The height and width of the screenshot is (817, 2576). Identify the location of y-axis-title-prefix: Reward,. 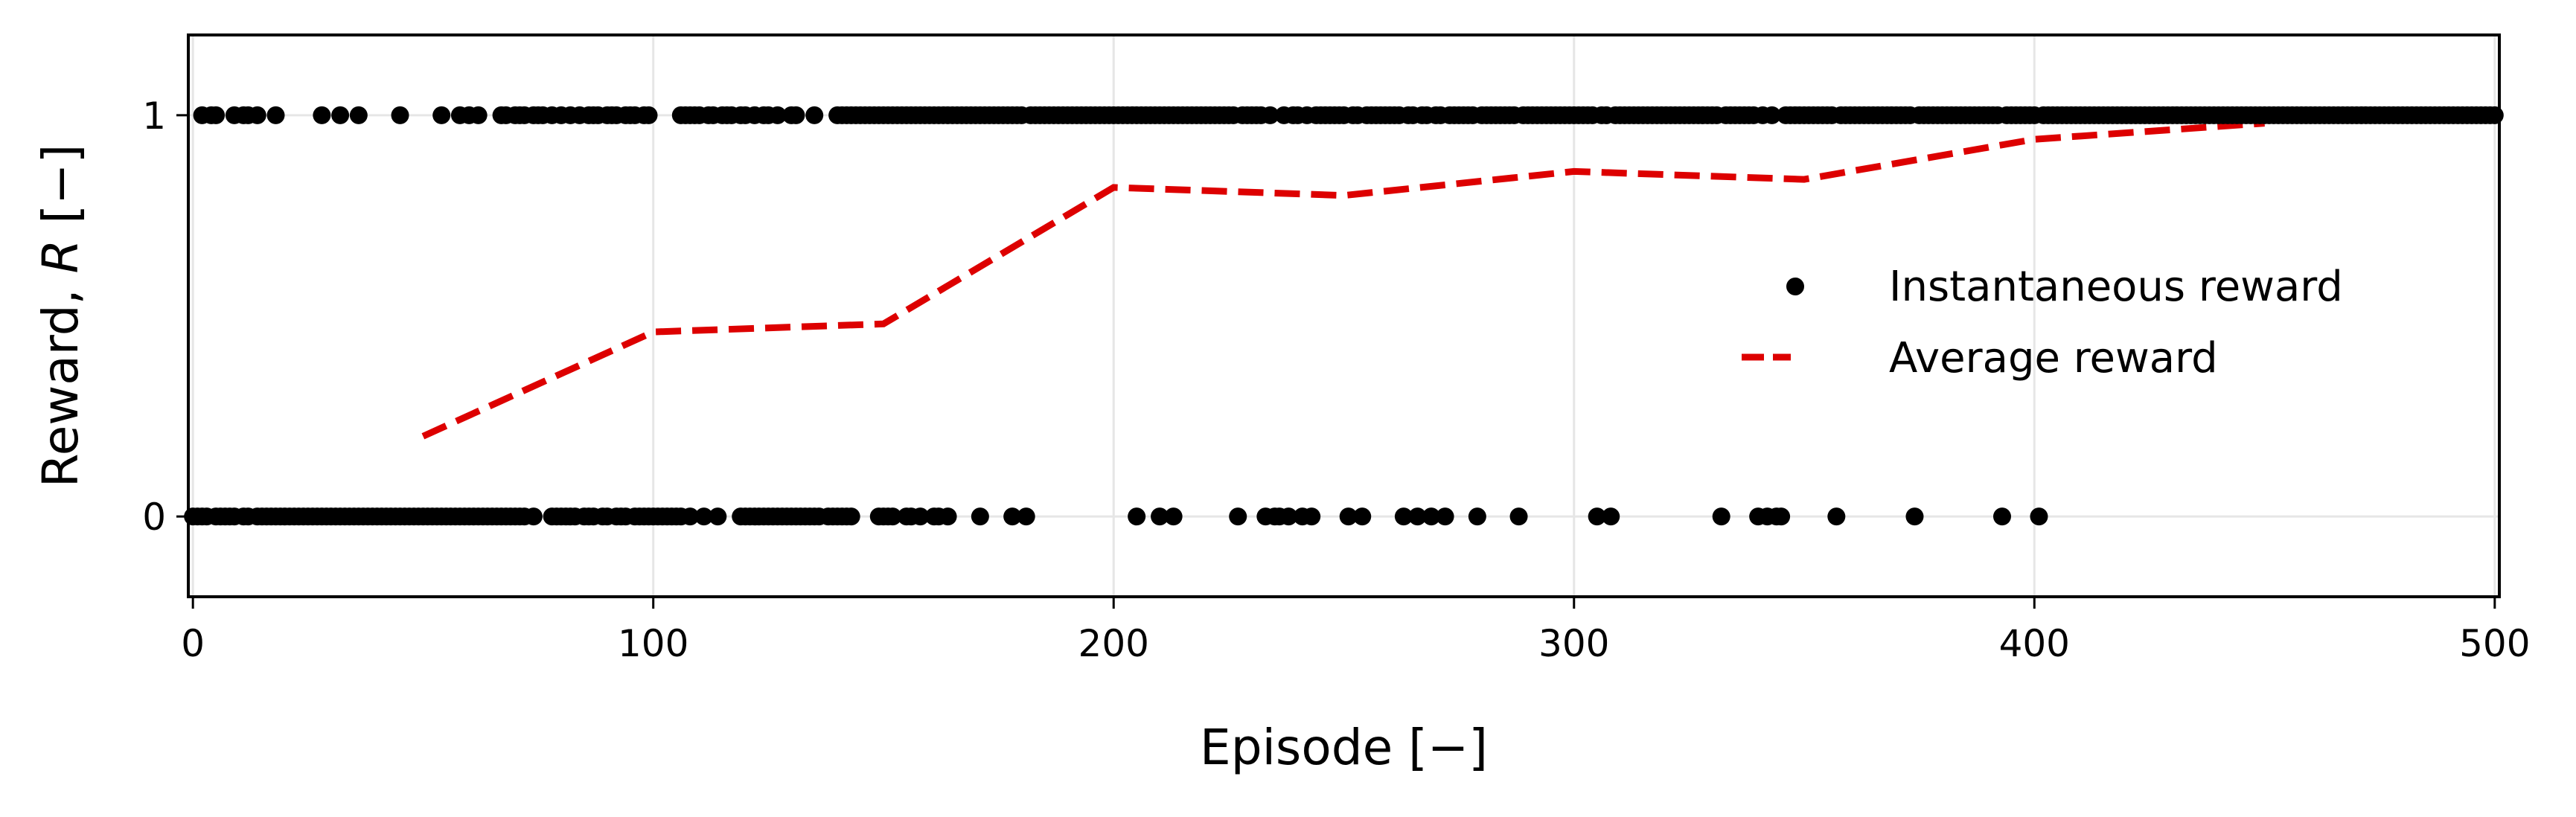
(61, 380).